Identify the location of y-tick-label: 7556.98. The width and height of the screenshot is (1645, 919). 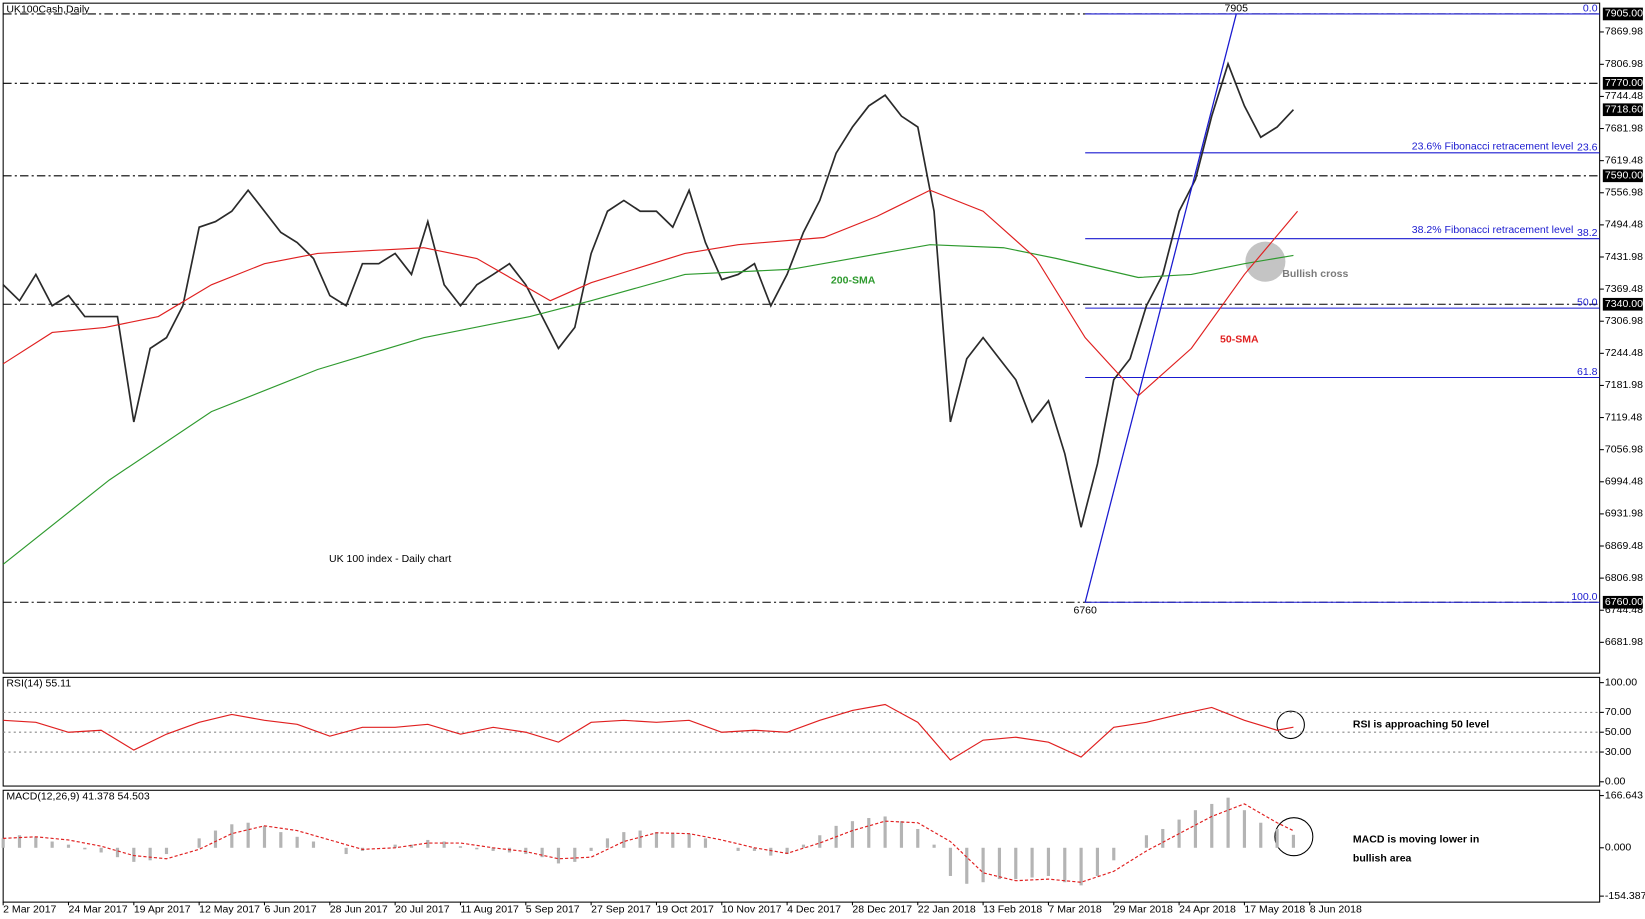
(1624, 193).